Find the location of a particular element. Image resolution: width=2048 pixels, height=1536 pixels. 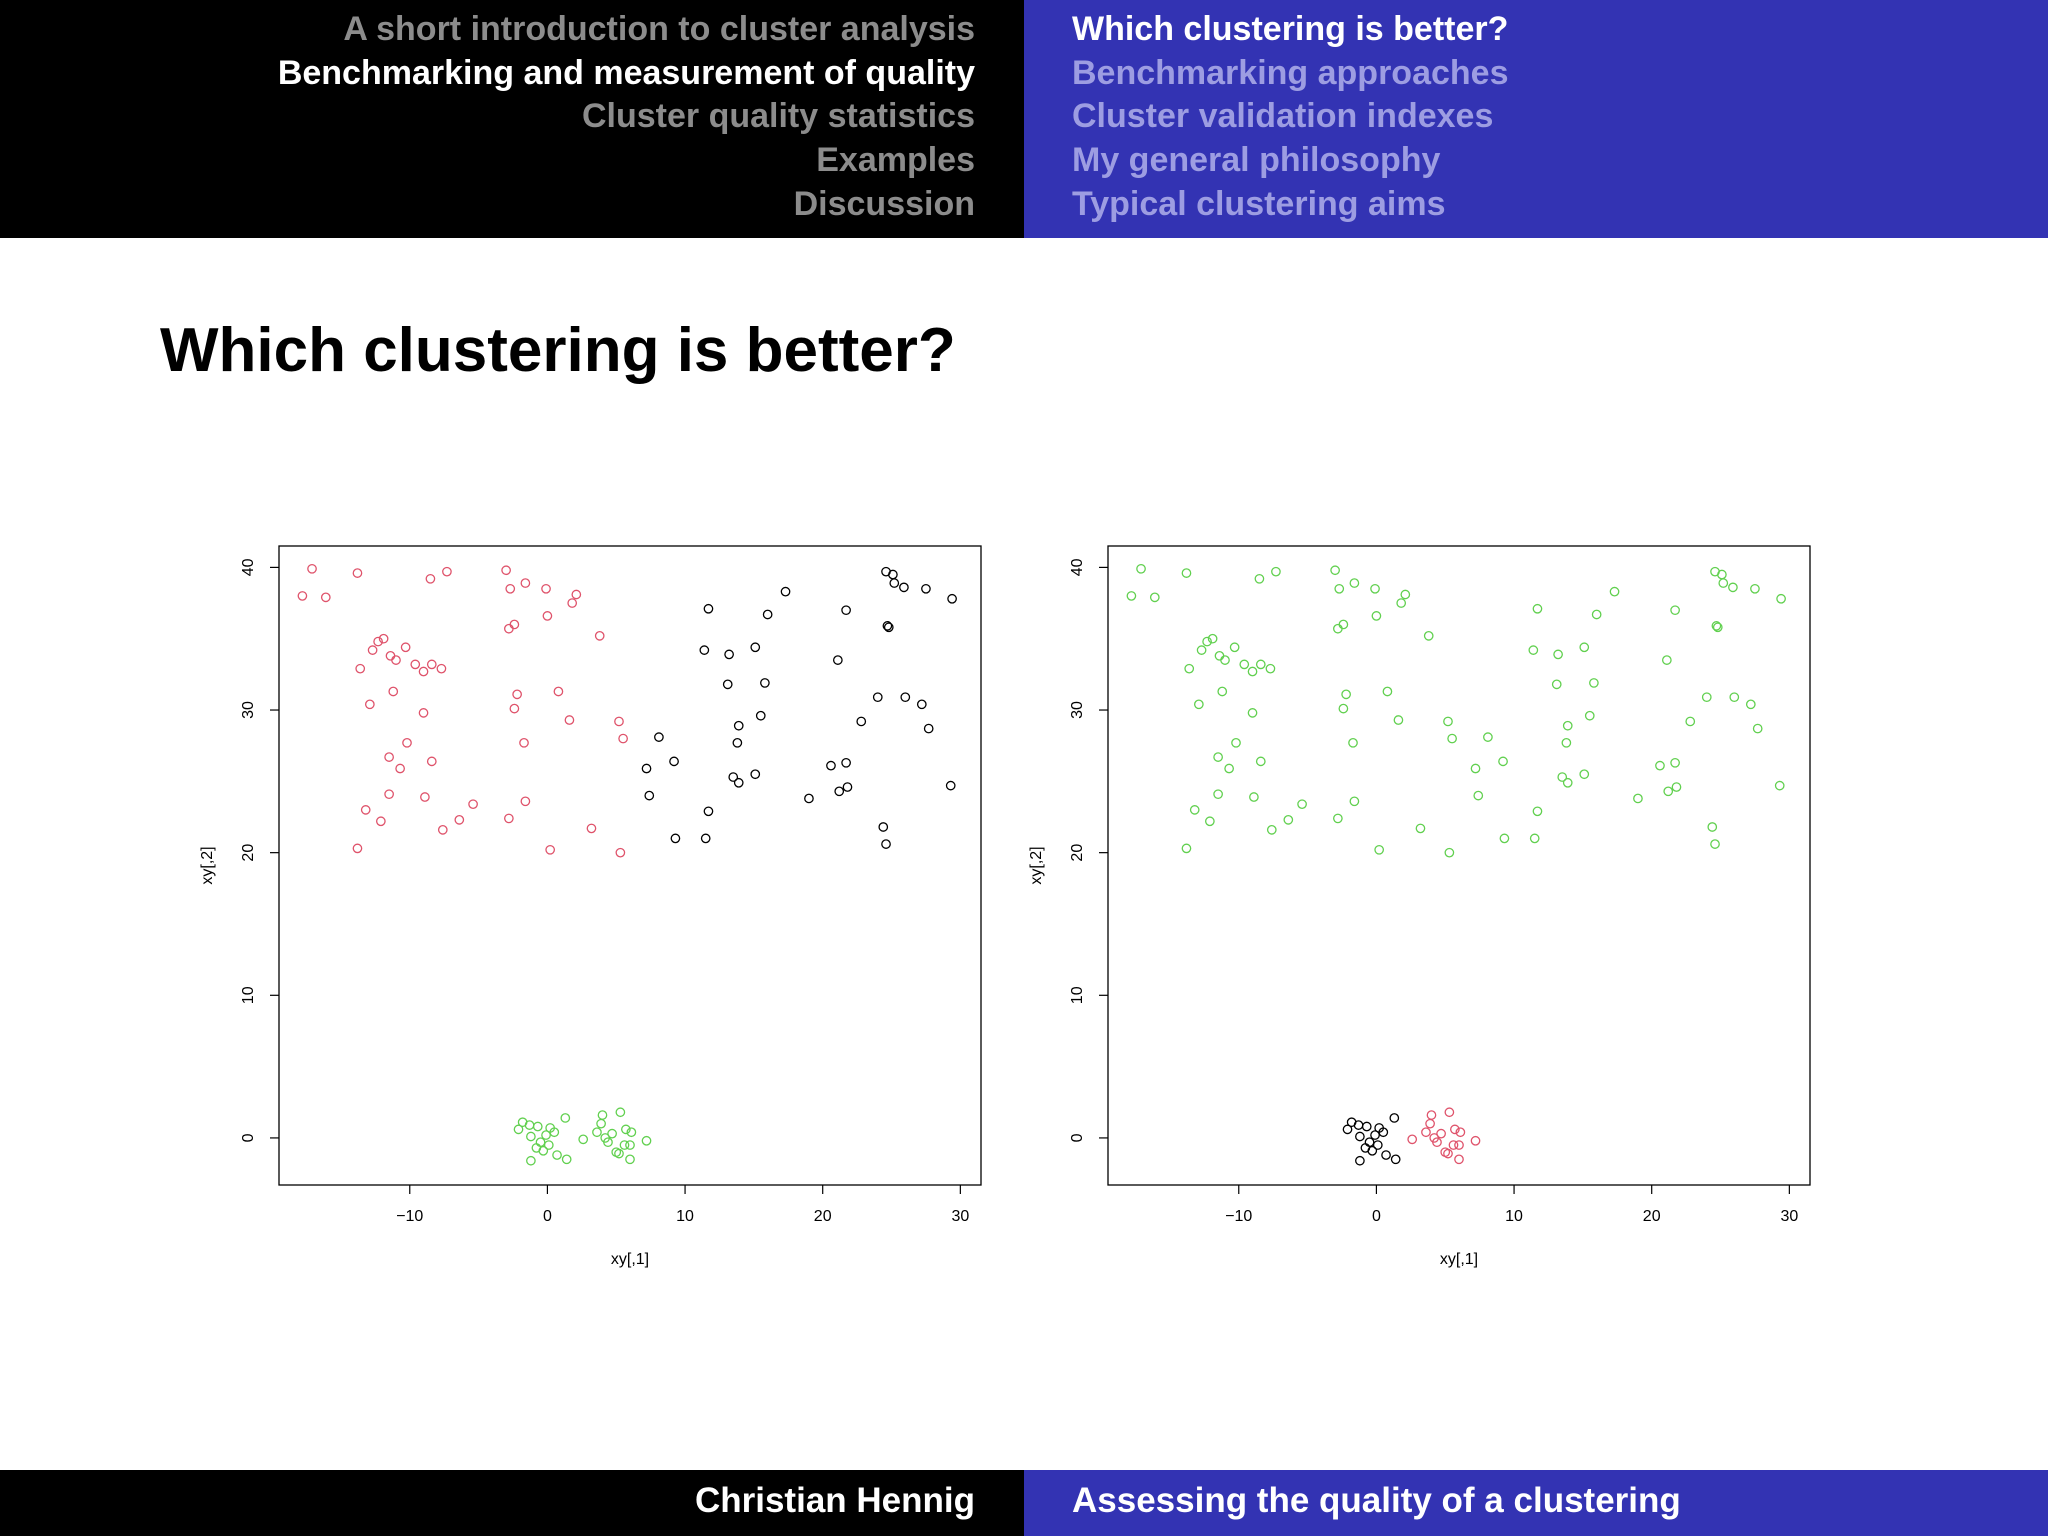

nav-section-intro: A short introduction to cluster analysis is located at coordinates (659, 29).